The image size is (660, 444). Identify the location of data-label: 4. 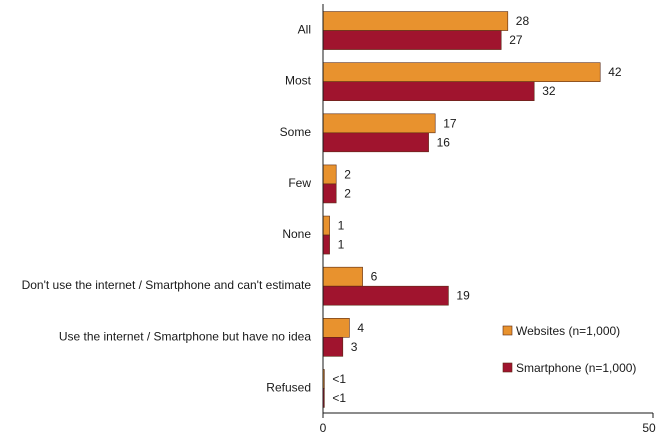
(360, 328).